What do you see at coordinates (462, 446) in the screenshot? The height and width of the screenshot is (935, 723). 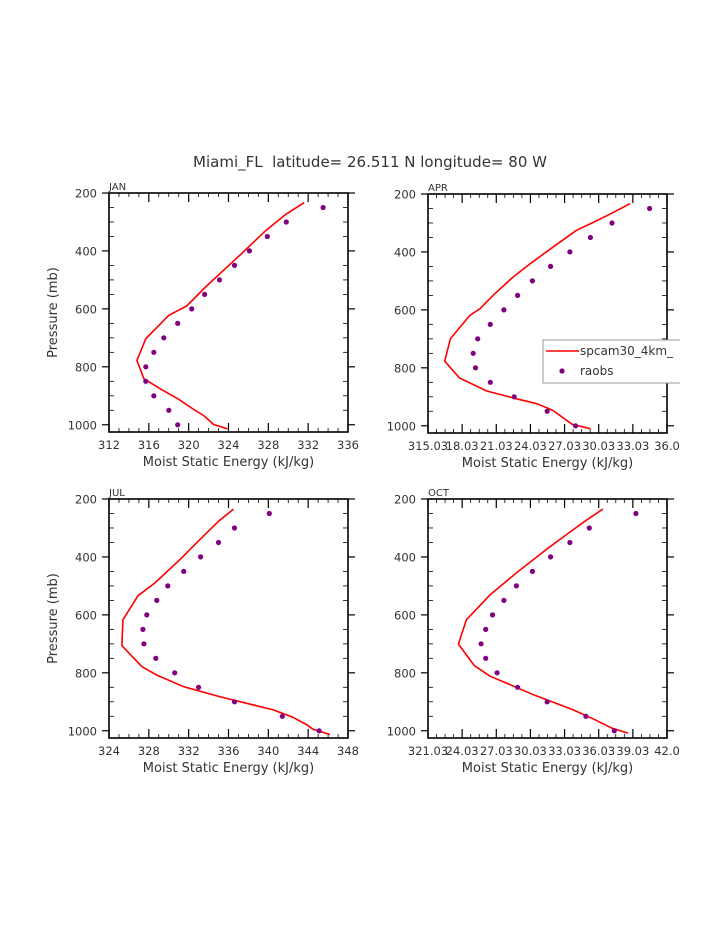 I see `x-tick-label: 18.03` at bounding box center [462, 446].